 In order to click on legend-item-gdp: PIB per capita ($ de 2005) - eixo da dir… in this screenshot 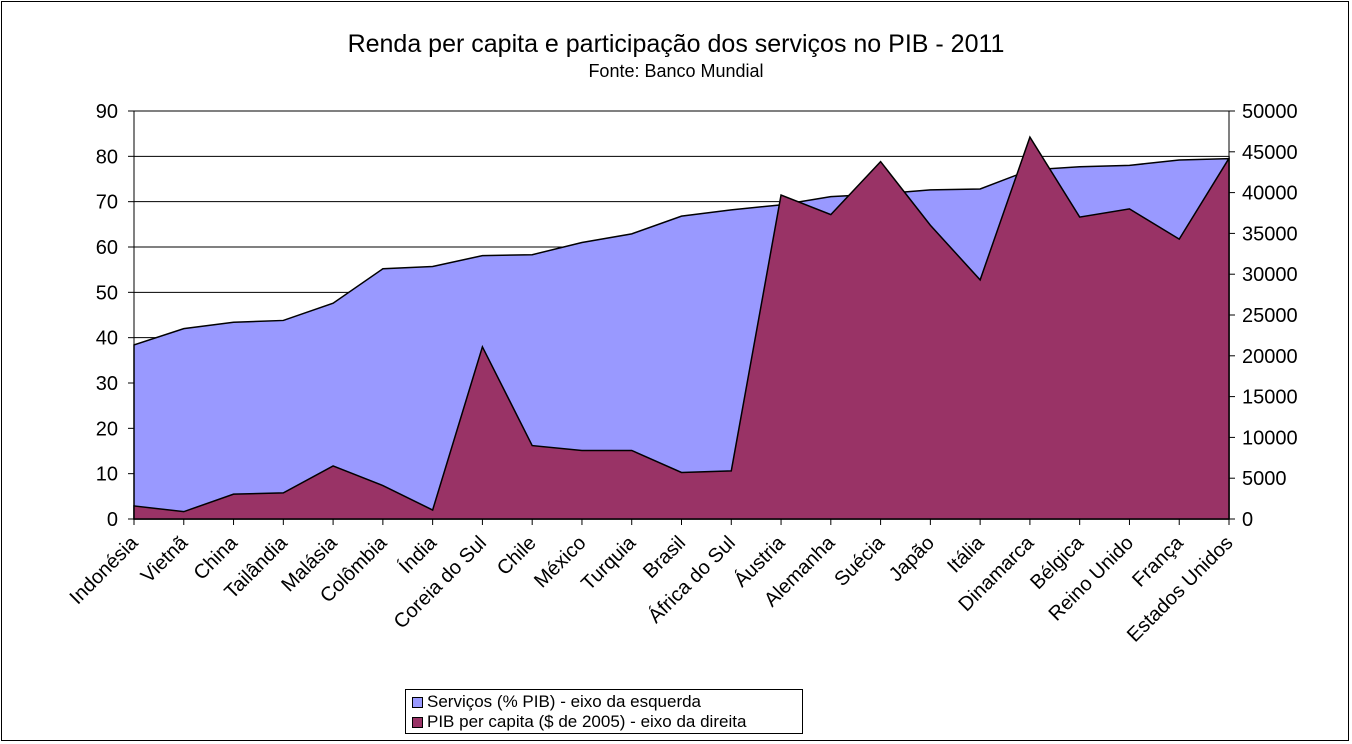, I will do `click(579, 722)`.